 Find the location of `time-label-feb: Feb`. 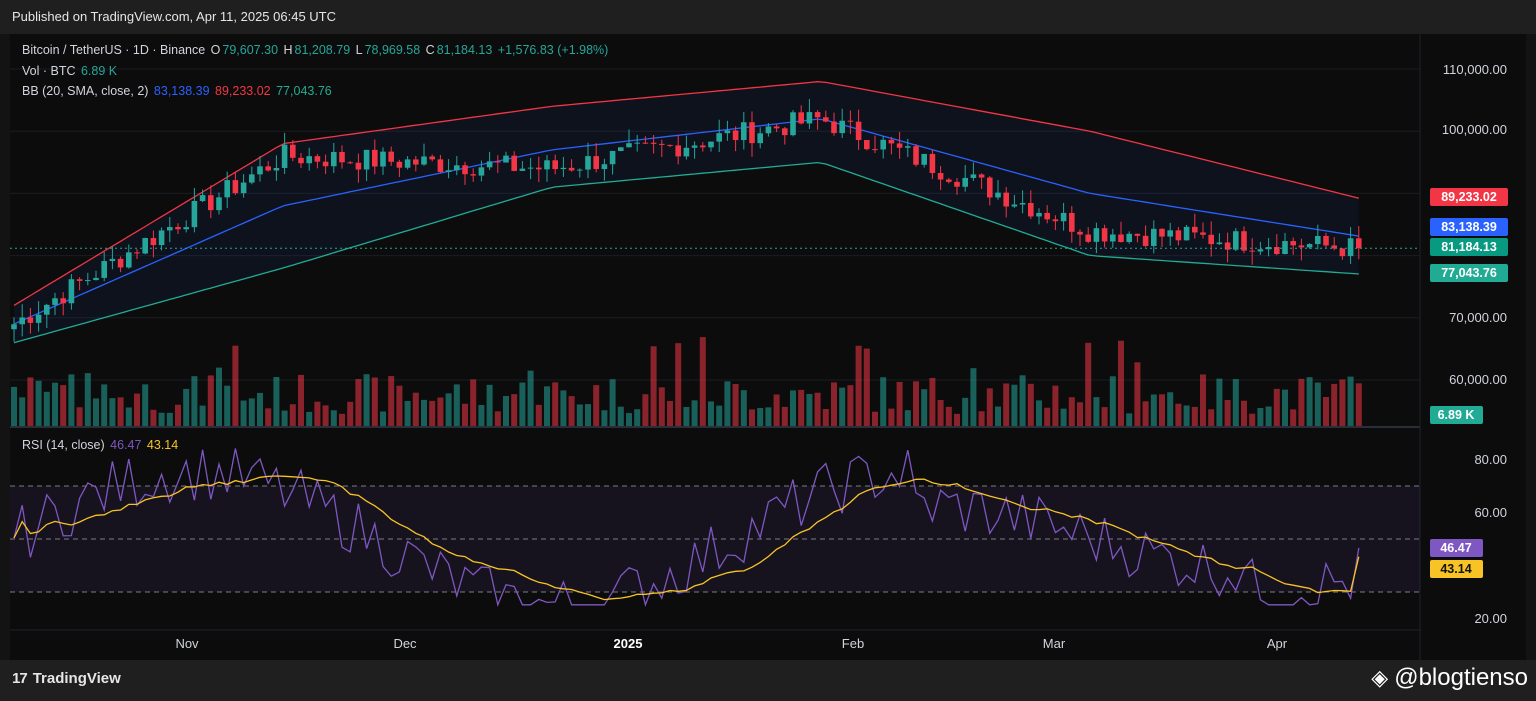

time-label-feb: Feb is located at coordinates (853, 643).